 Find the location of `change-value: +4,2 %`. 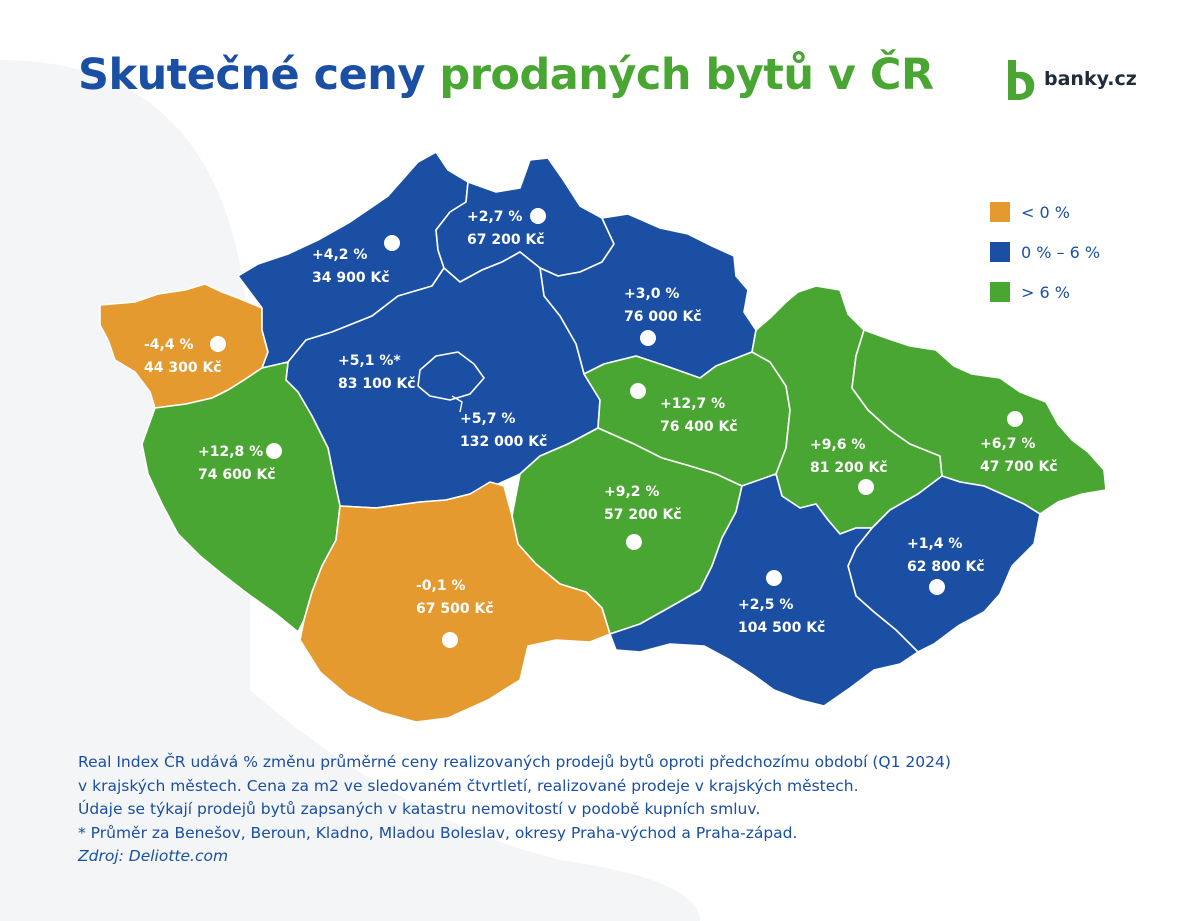

change-value: +4,2 % is located at coordinates (340, 255).